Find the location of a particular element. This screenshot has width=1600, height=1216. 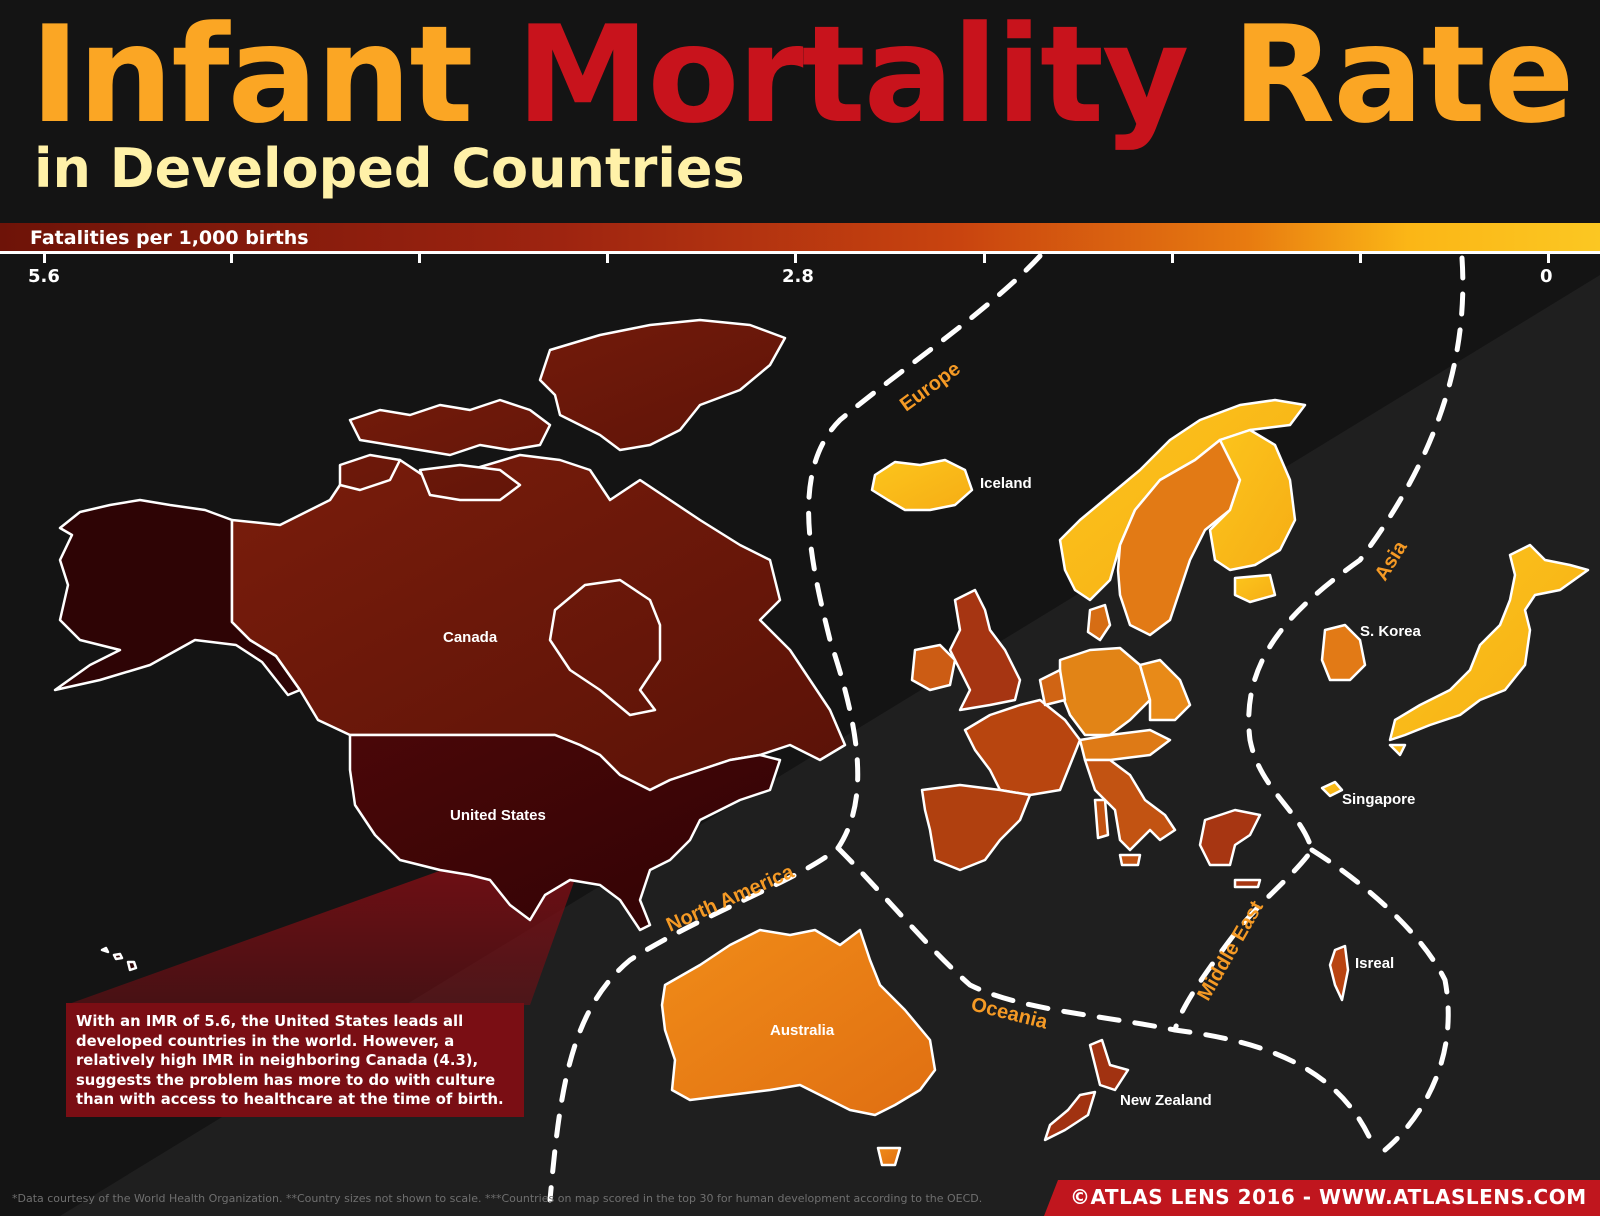

country-ireland is located at coordinates (933, 667).